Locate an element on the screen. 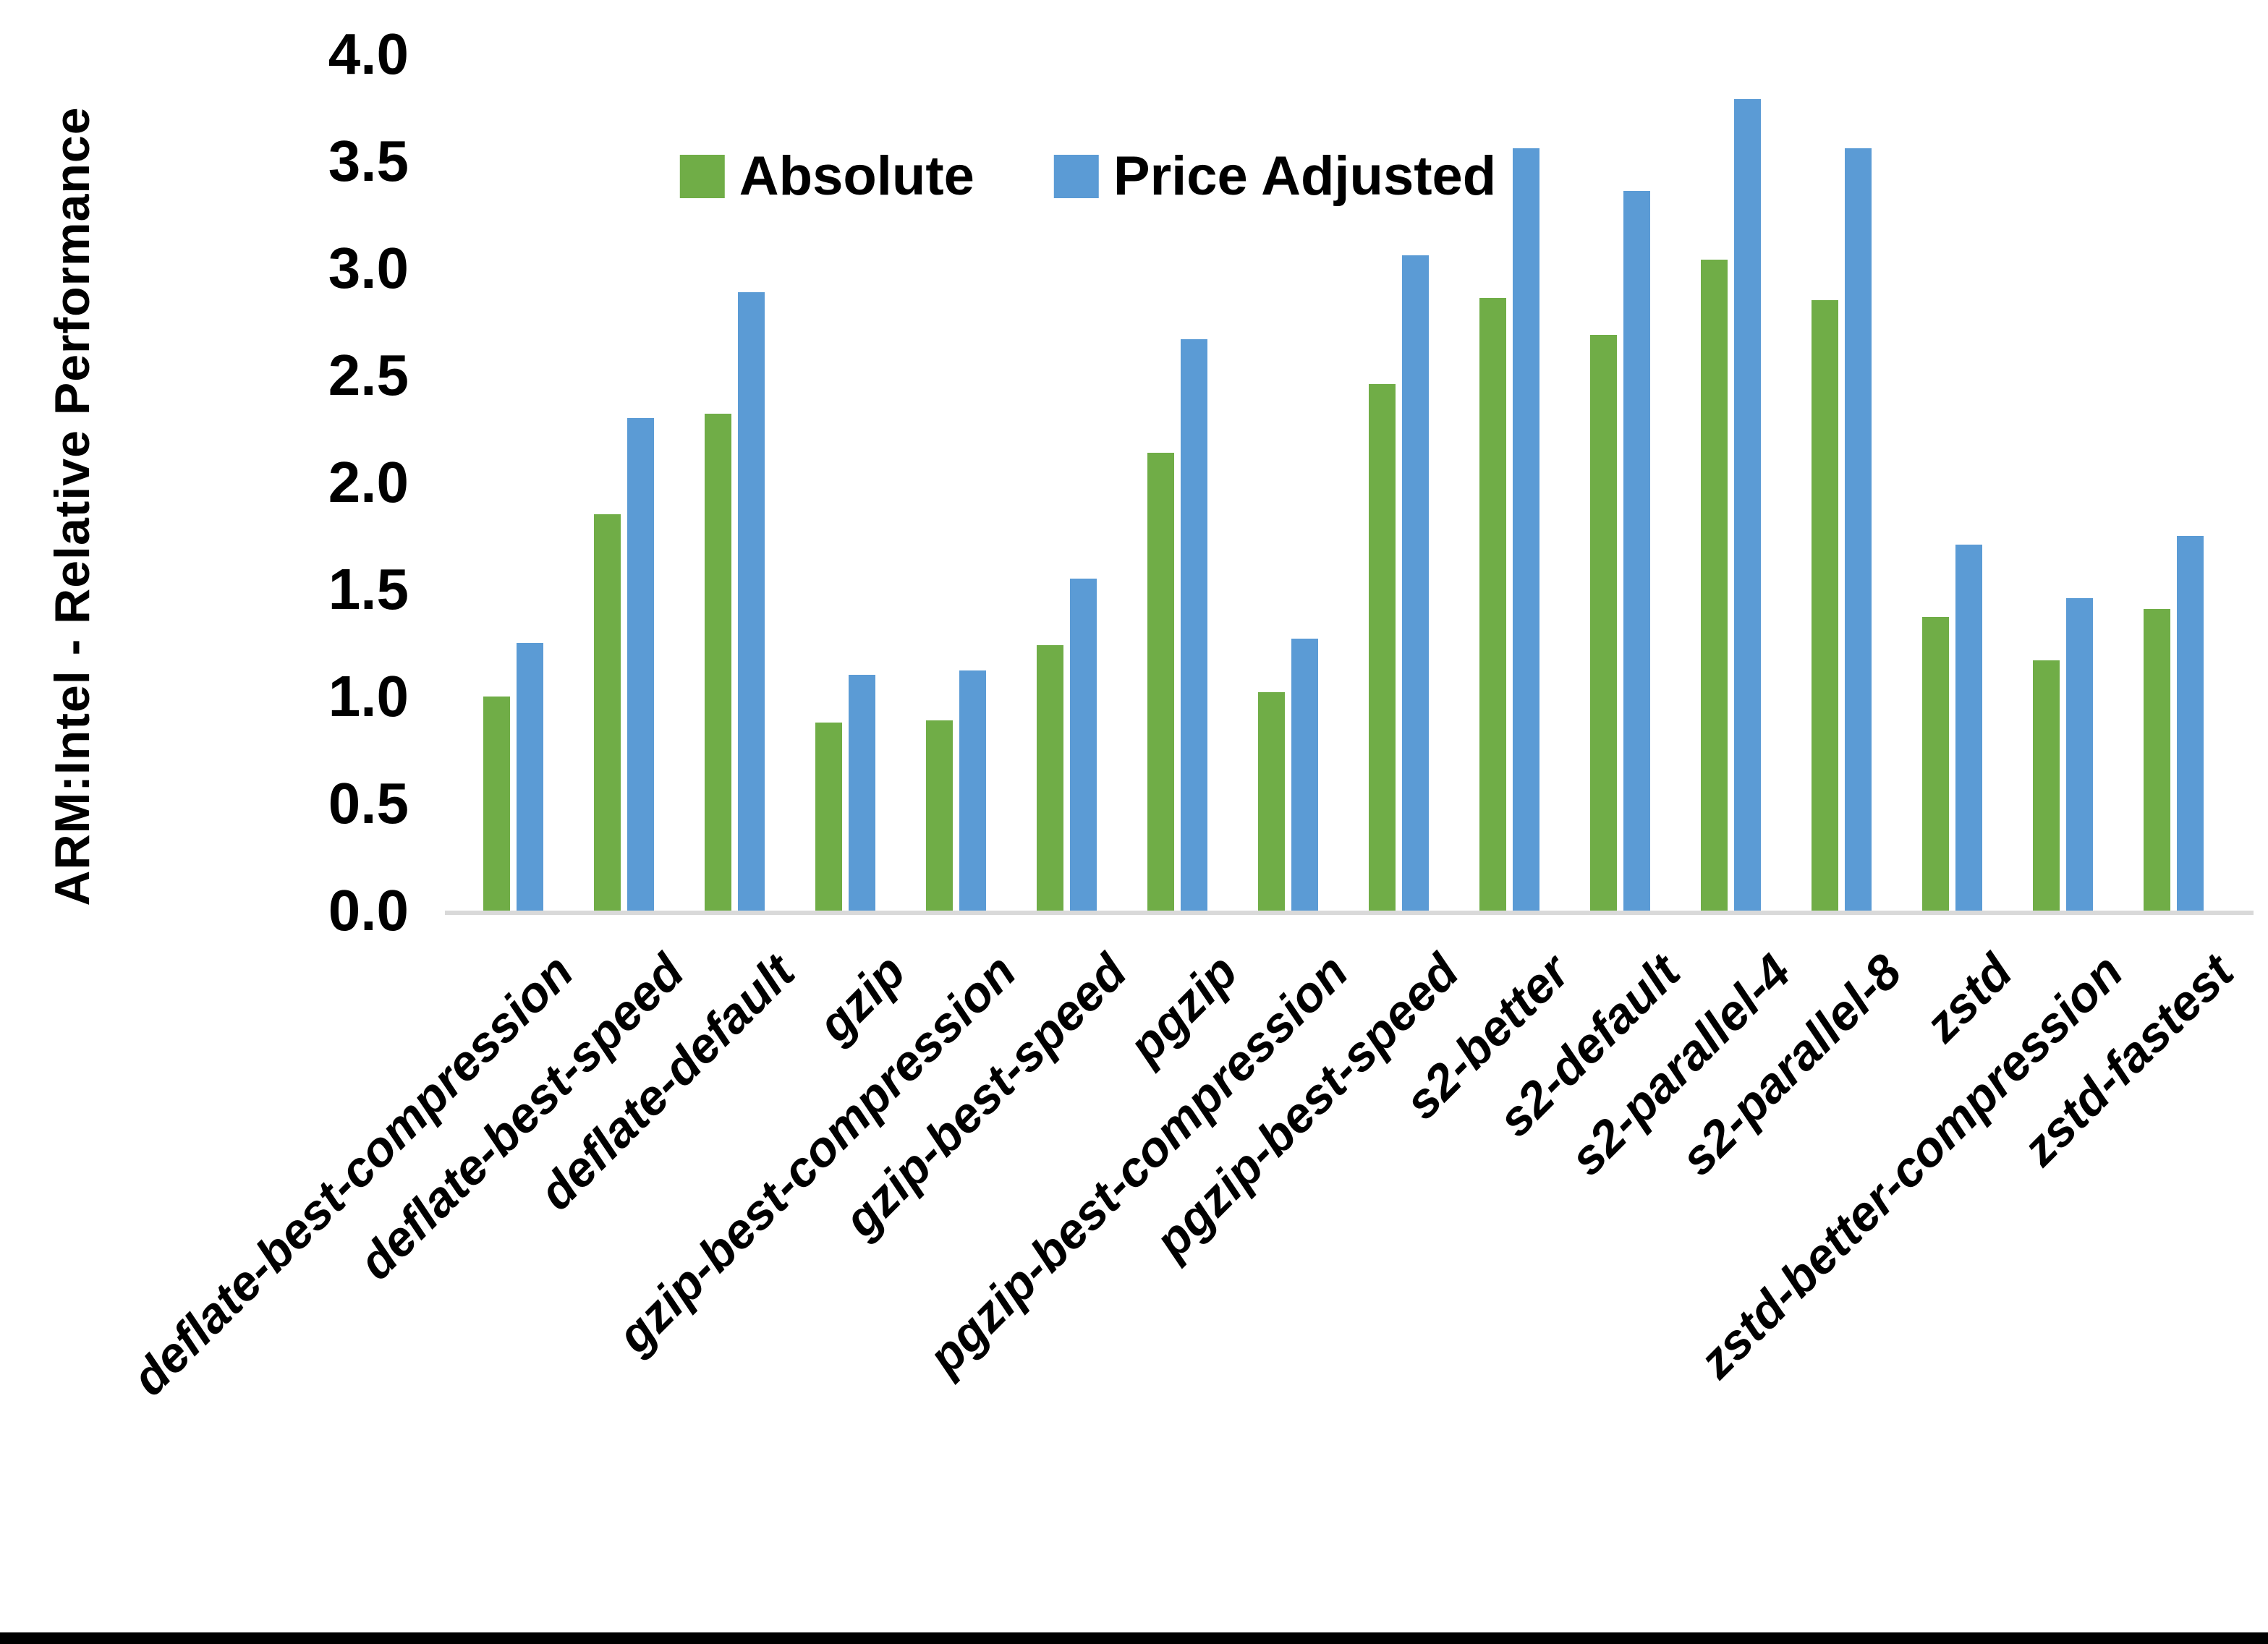 This screenshot has height=1644, width=2268. y-tick-label-2.5: 2.5 is located at coordinates (368, 375).